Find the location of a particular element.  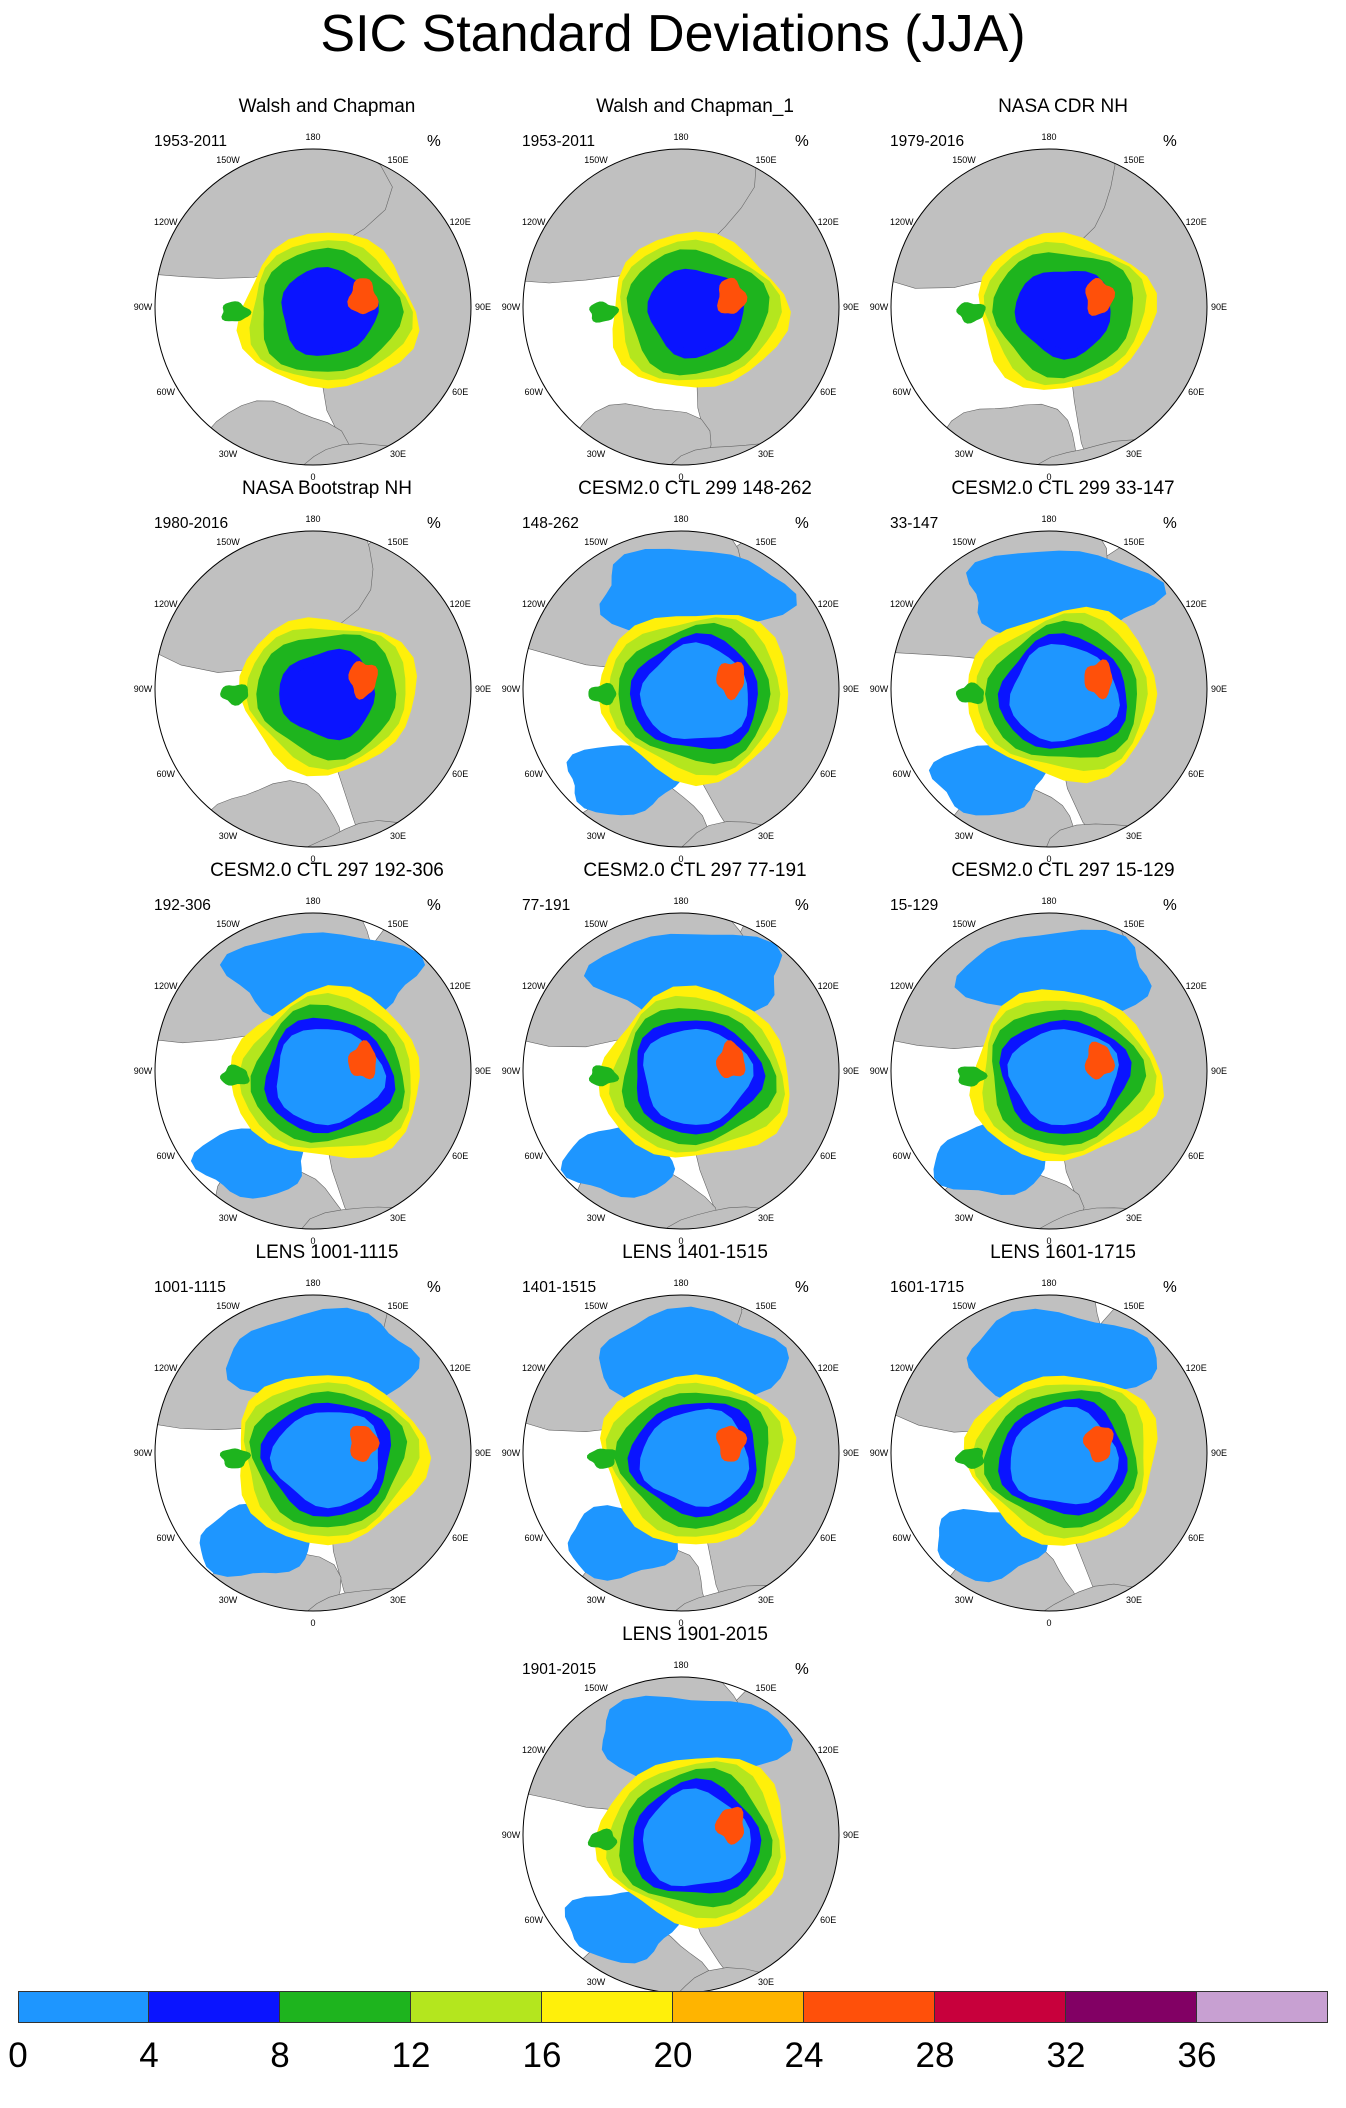

colorbar-tick-label: 28 is located at coordinates (935, 2055).